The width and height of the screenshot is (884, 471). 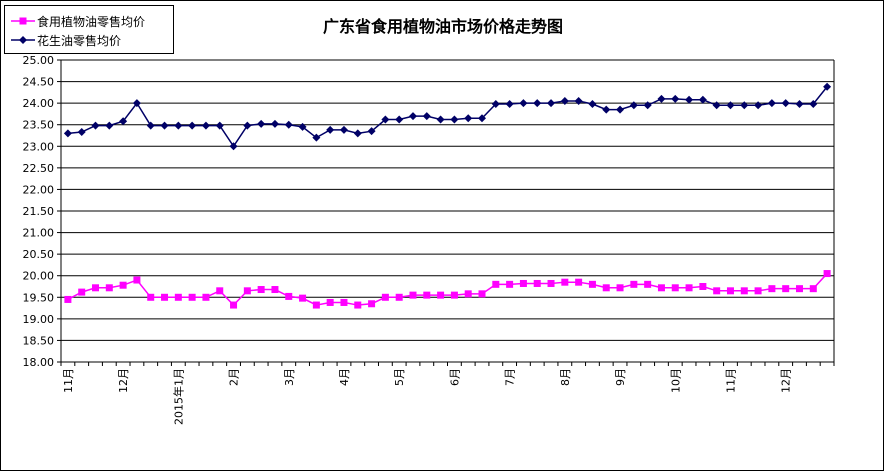 What do you see at coordinates (399, 377) in the screenshot?
I see `x-tick-label: 5月` at bounding box center [399, 377].